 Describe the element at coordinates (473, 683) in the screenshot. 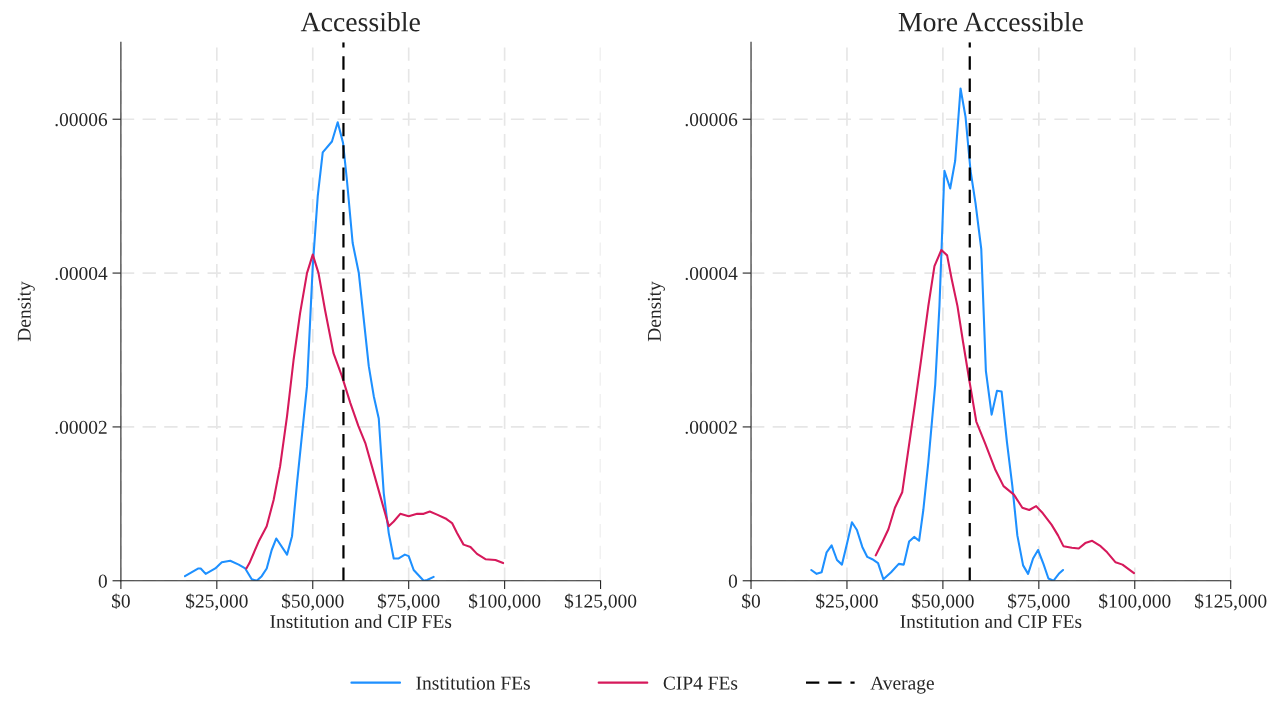

I see `legend-label: Institution FEs` at that location.